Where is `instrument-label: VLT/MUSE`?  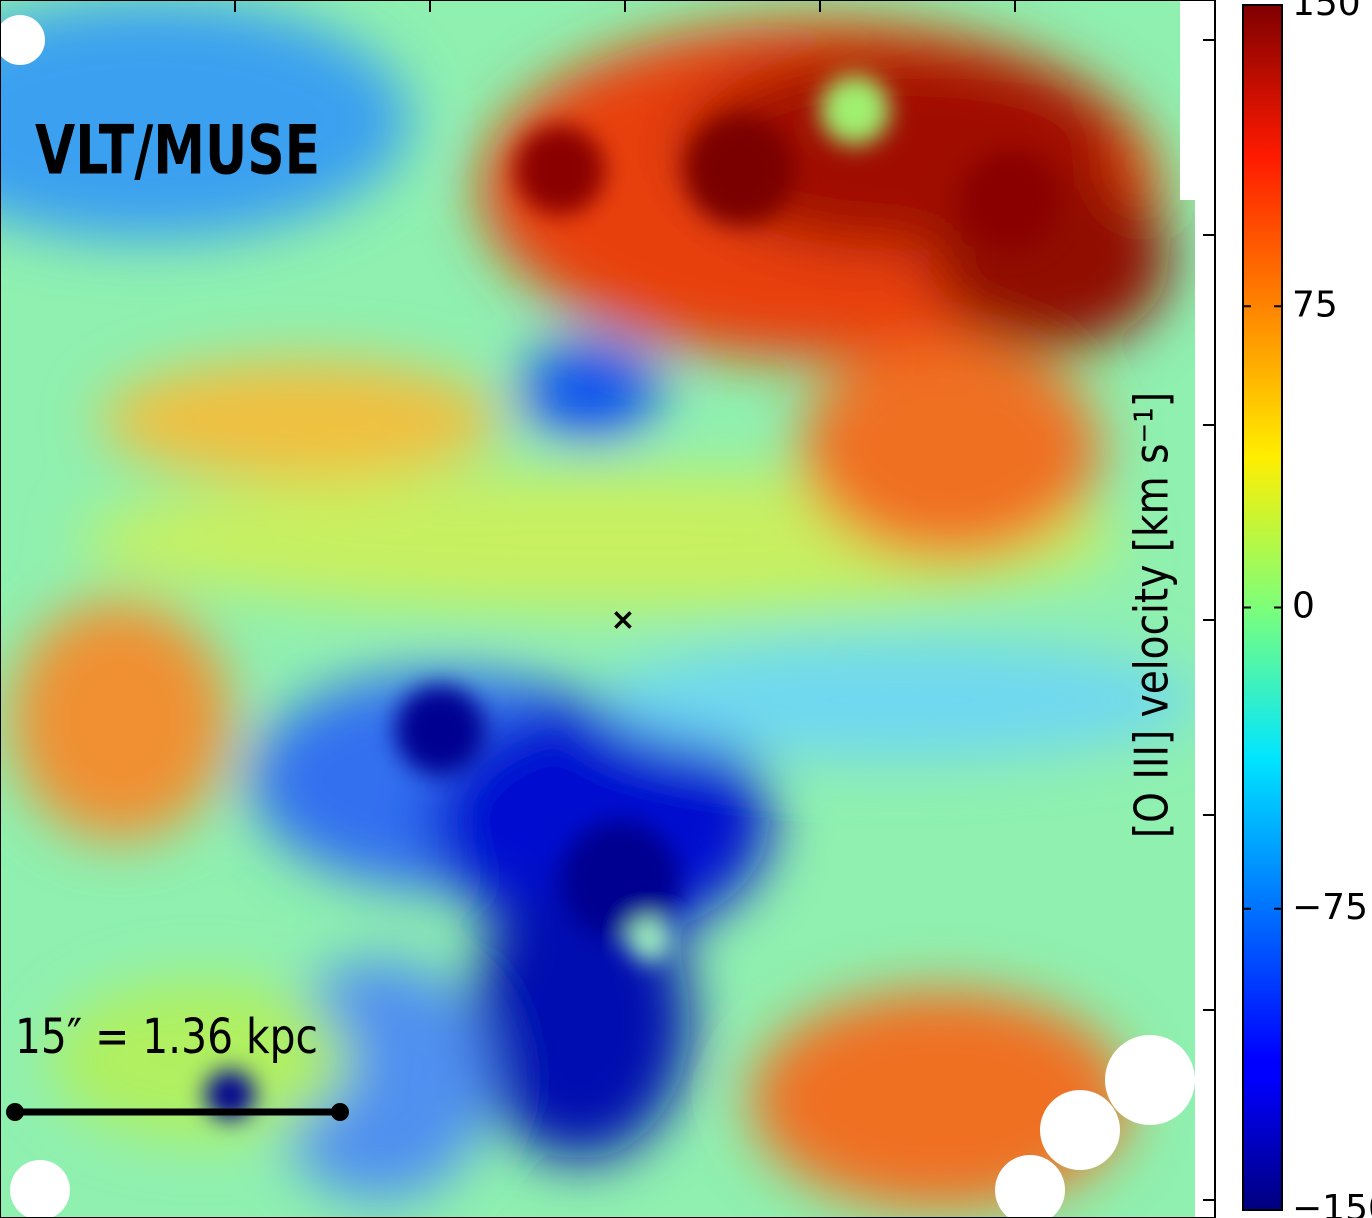 instrument-label: VLT/MUSE is located at coordinates (177, 150).